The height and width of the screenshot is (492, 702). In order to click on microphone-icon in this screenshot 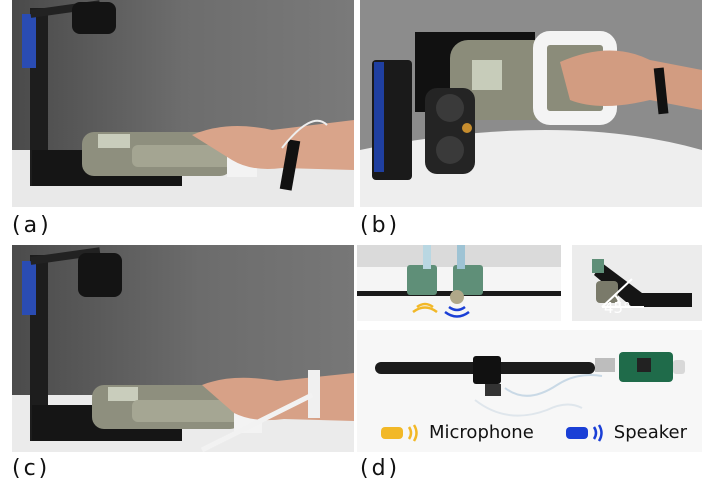, I will do `click(403, 433)`.